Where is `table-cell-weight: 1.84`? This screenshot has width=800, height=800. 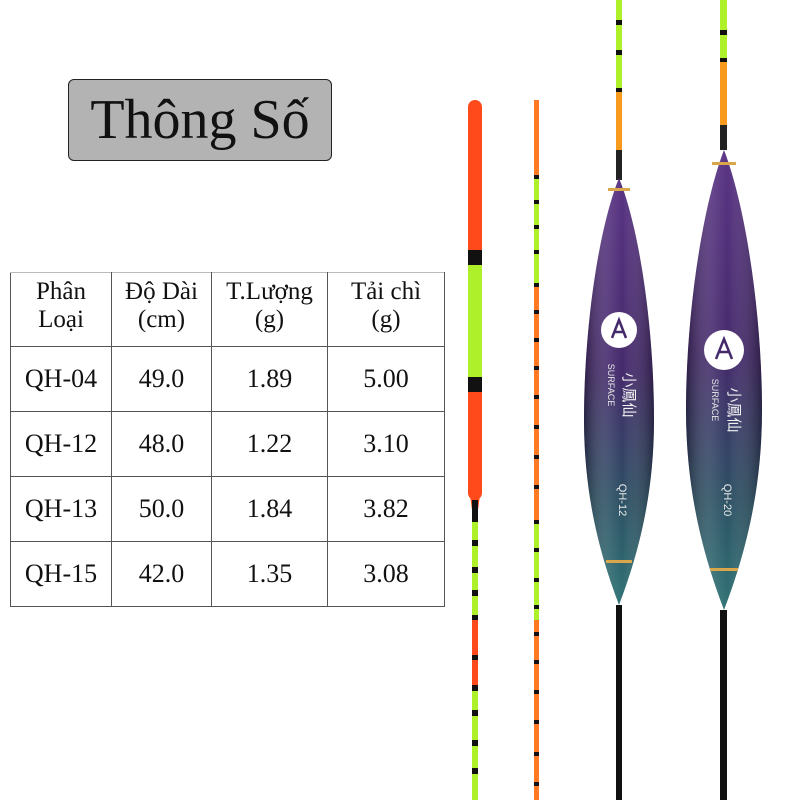 table-cell-weight: 1.84 is located at coordinates (269, 509).